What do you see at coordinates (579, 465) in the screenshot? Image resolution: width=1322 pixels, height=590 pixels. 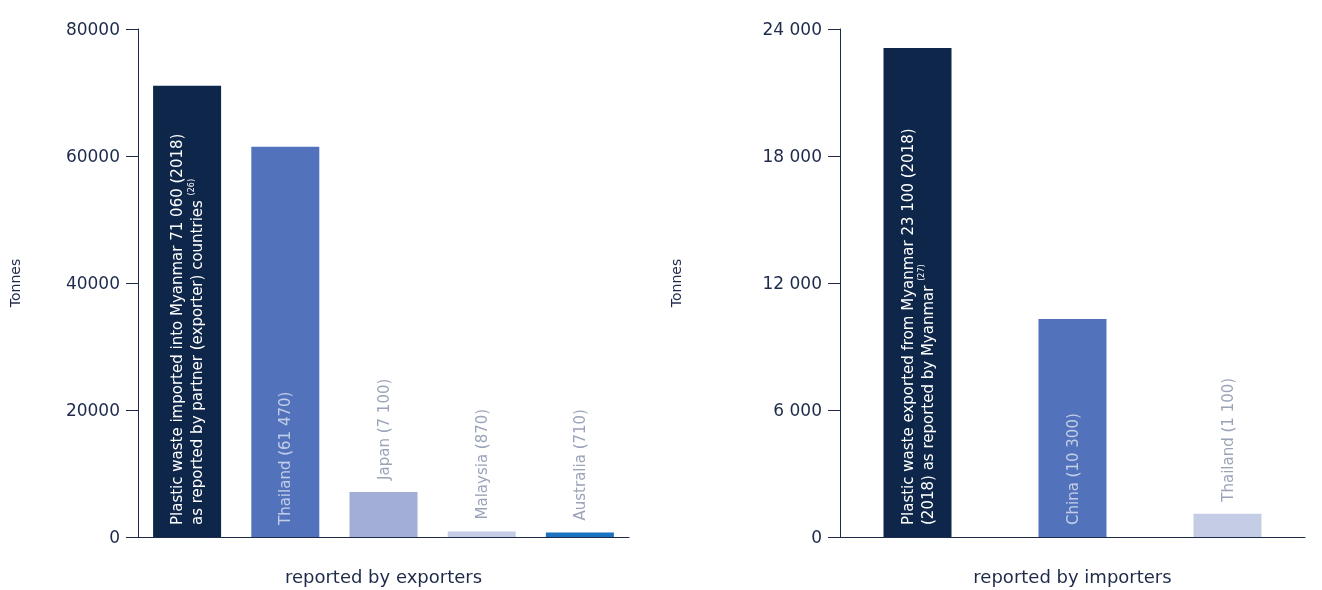 I see `data-label: Australia (710)` at bounding box center [579, 465].